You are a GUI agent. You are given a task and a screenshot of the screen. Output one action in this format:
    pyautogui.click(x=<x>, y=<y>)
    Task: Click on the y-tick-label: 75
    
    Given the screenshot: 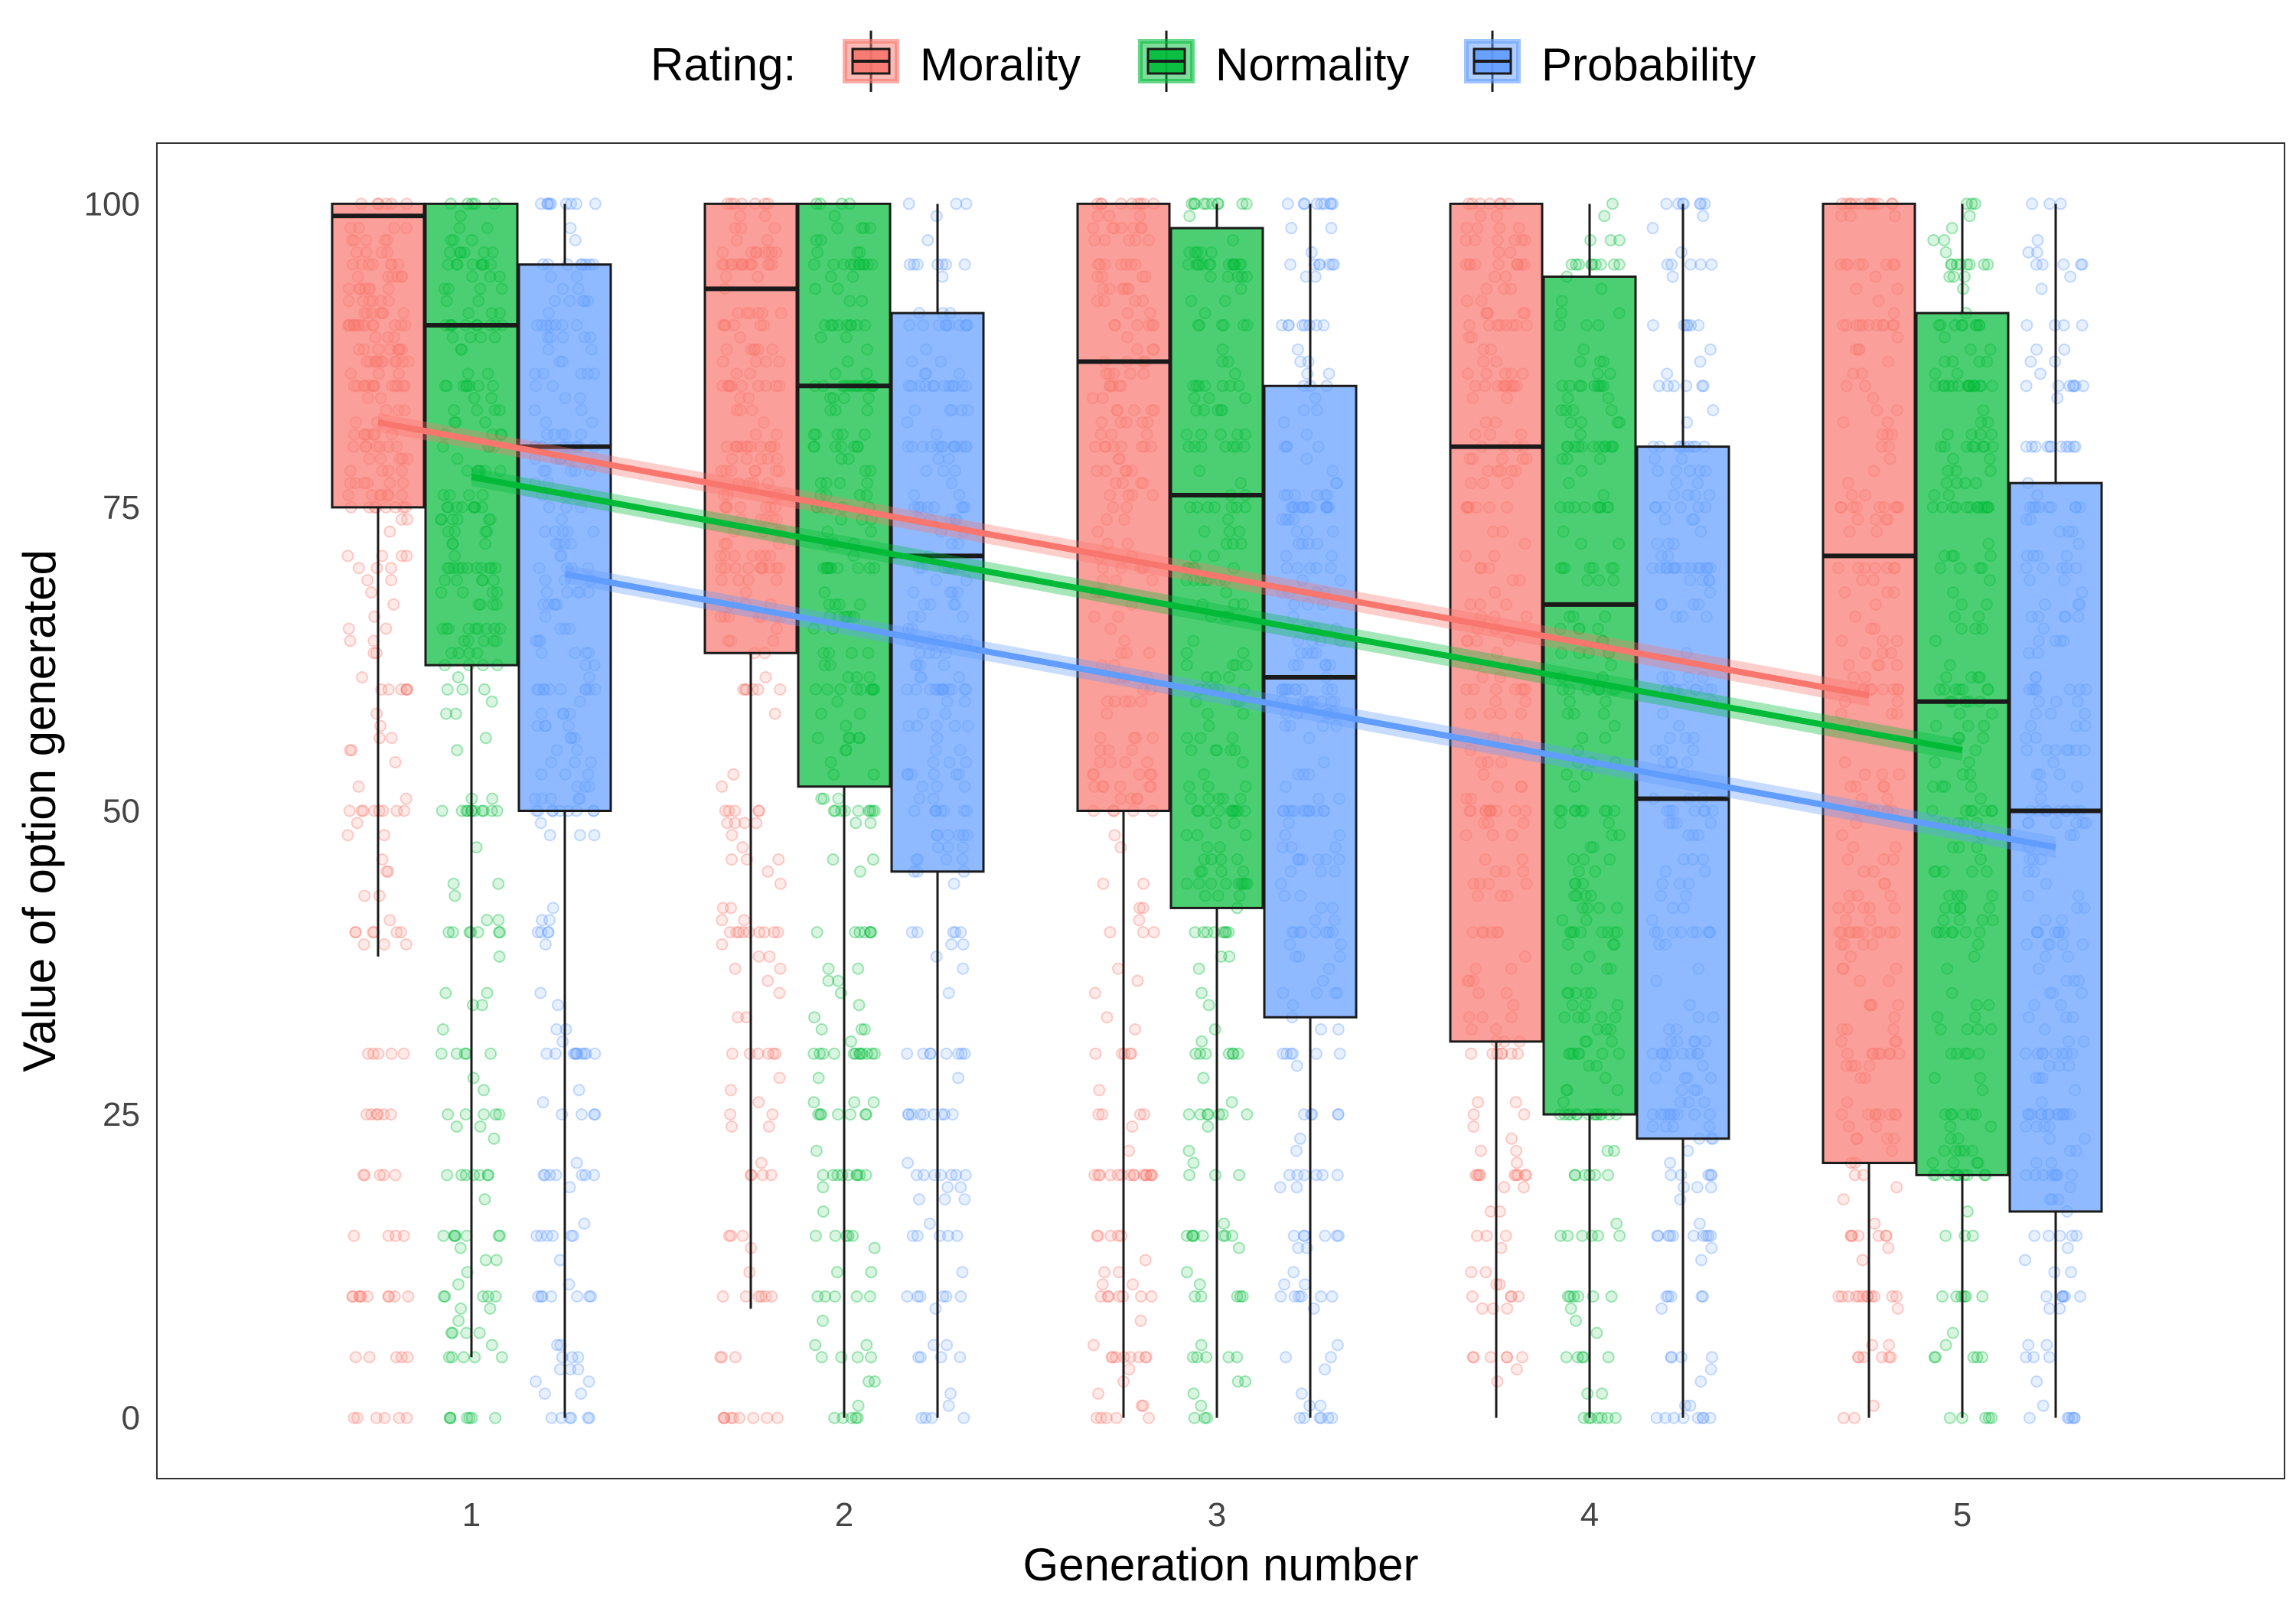 What is the action you would take?
    pyautogui.click(x=121, y=508)
    